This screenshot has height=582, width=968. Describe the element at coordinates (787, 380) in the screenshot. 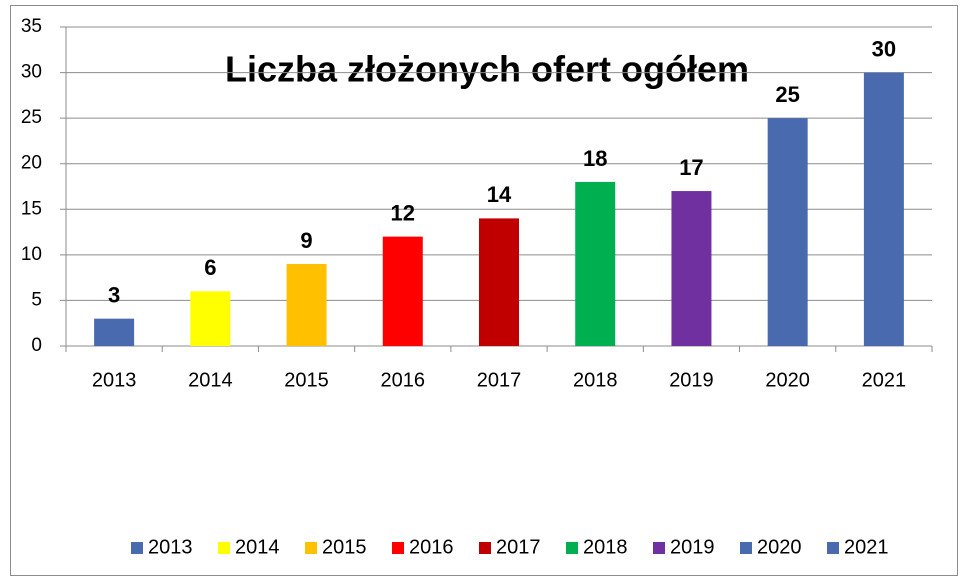

I see `x-tick-label: 2020` at that location.